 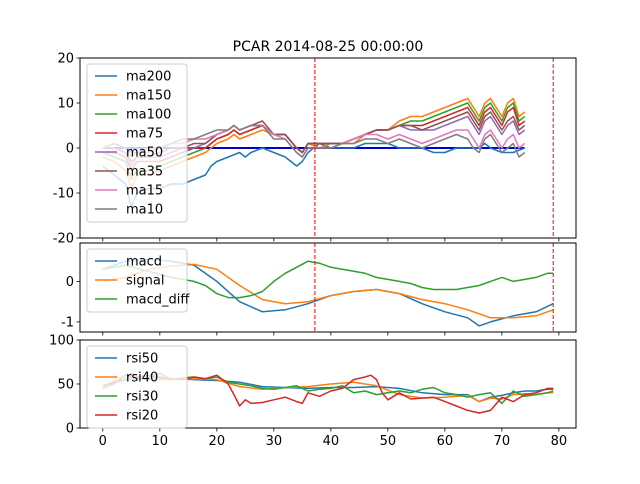 I want to click on legend-label: ma150, so click(x=148, y=96).